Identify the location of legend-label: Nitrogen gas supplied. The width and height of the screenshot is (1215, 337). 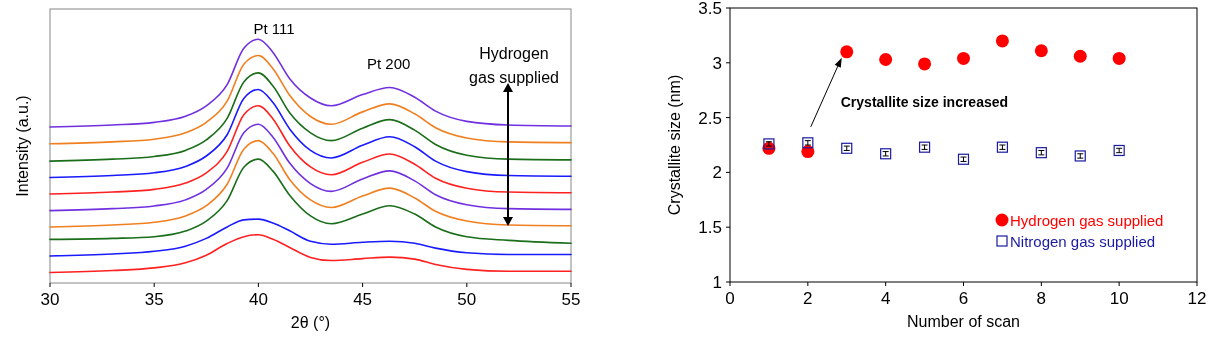
(1083, 241).